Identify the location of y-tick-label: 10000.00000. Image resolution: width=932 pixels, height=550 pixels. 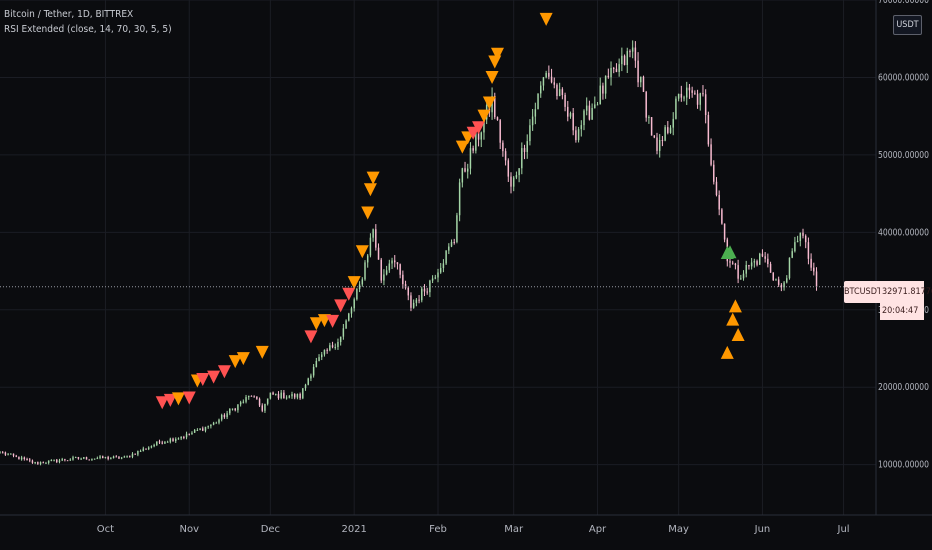
(903, 465).